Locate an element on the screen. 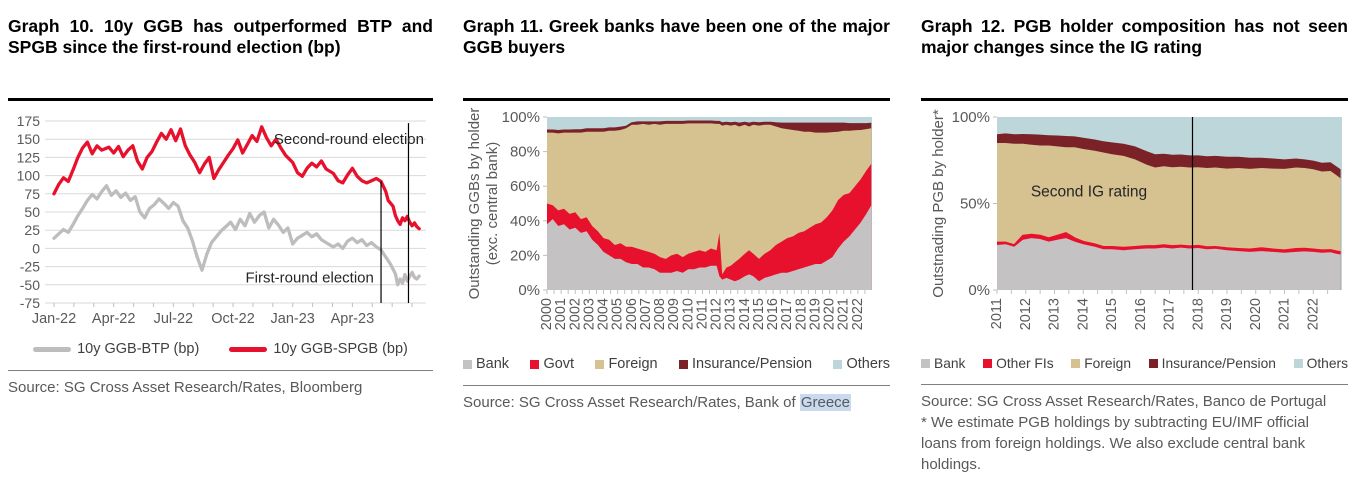  y-tick-label: 100 is located at coordinates (29, 176).